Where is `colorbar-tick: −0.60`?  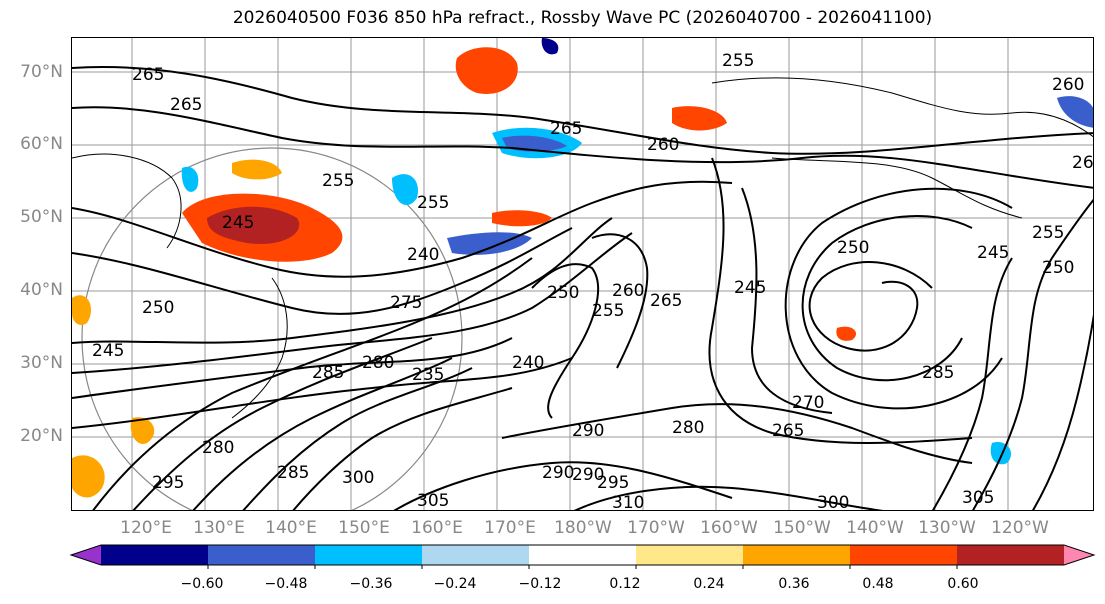
colorbar-tick: −0.60 is located at coordinates (202, 584).